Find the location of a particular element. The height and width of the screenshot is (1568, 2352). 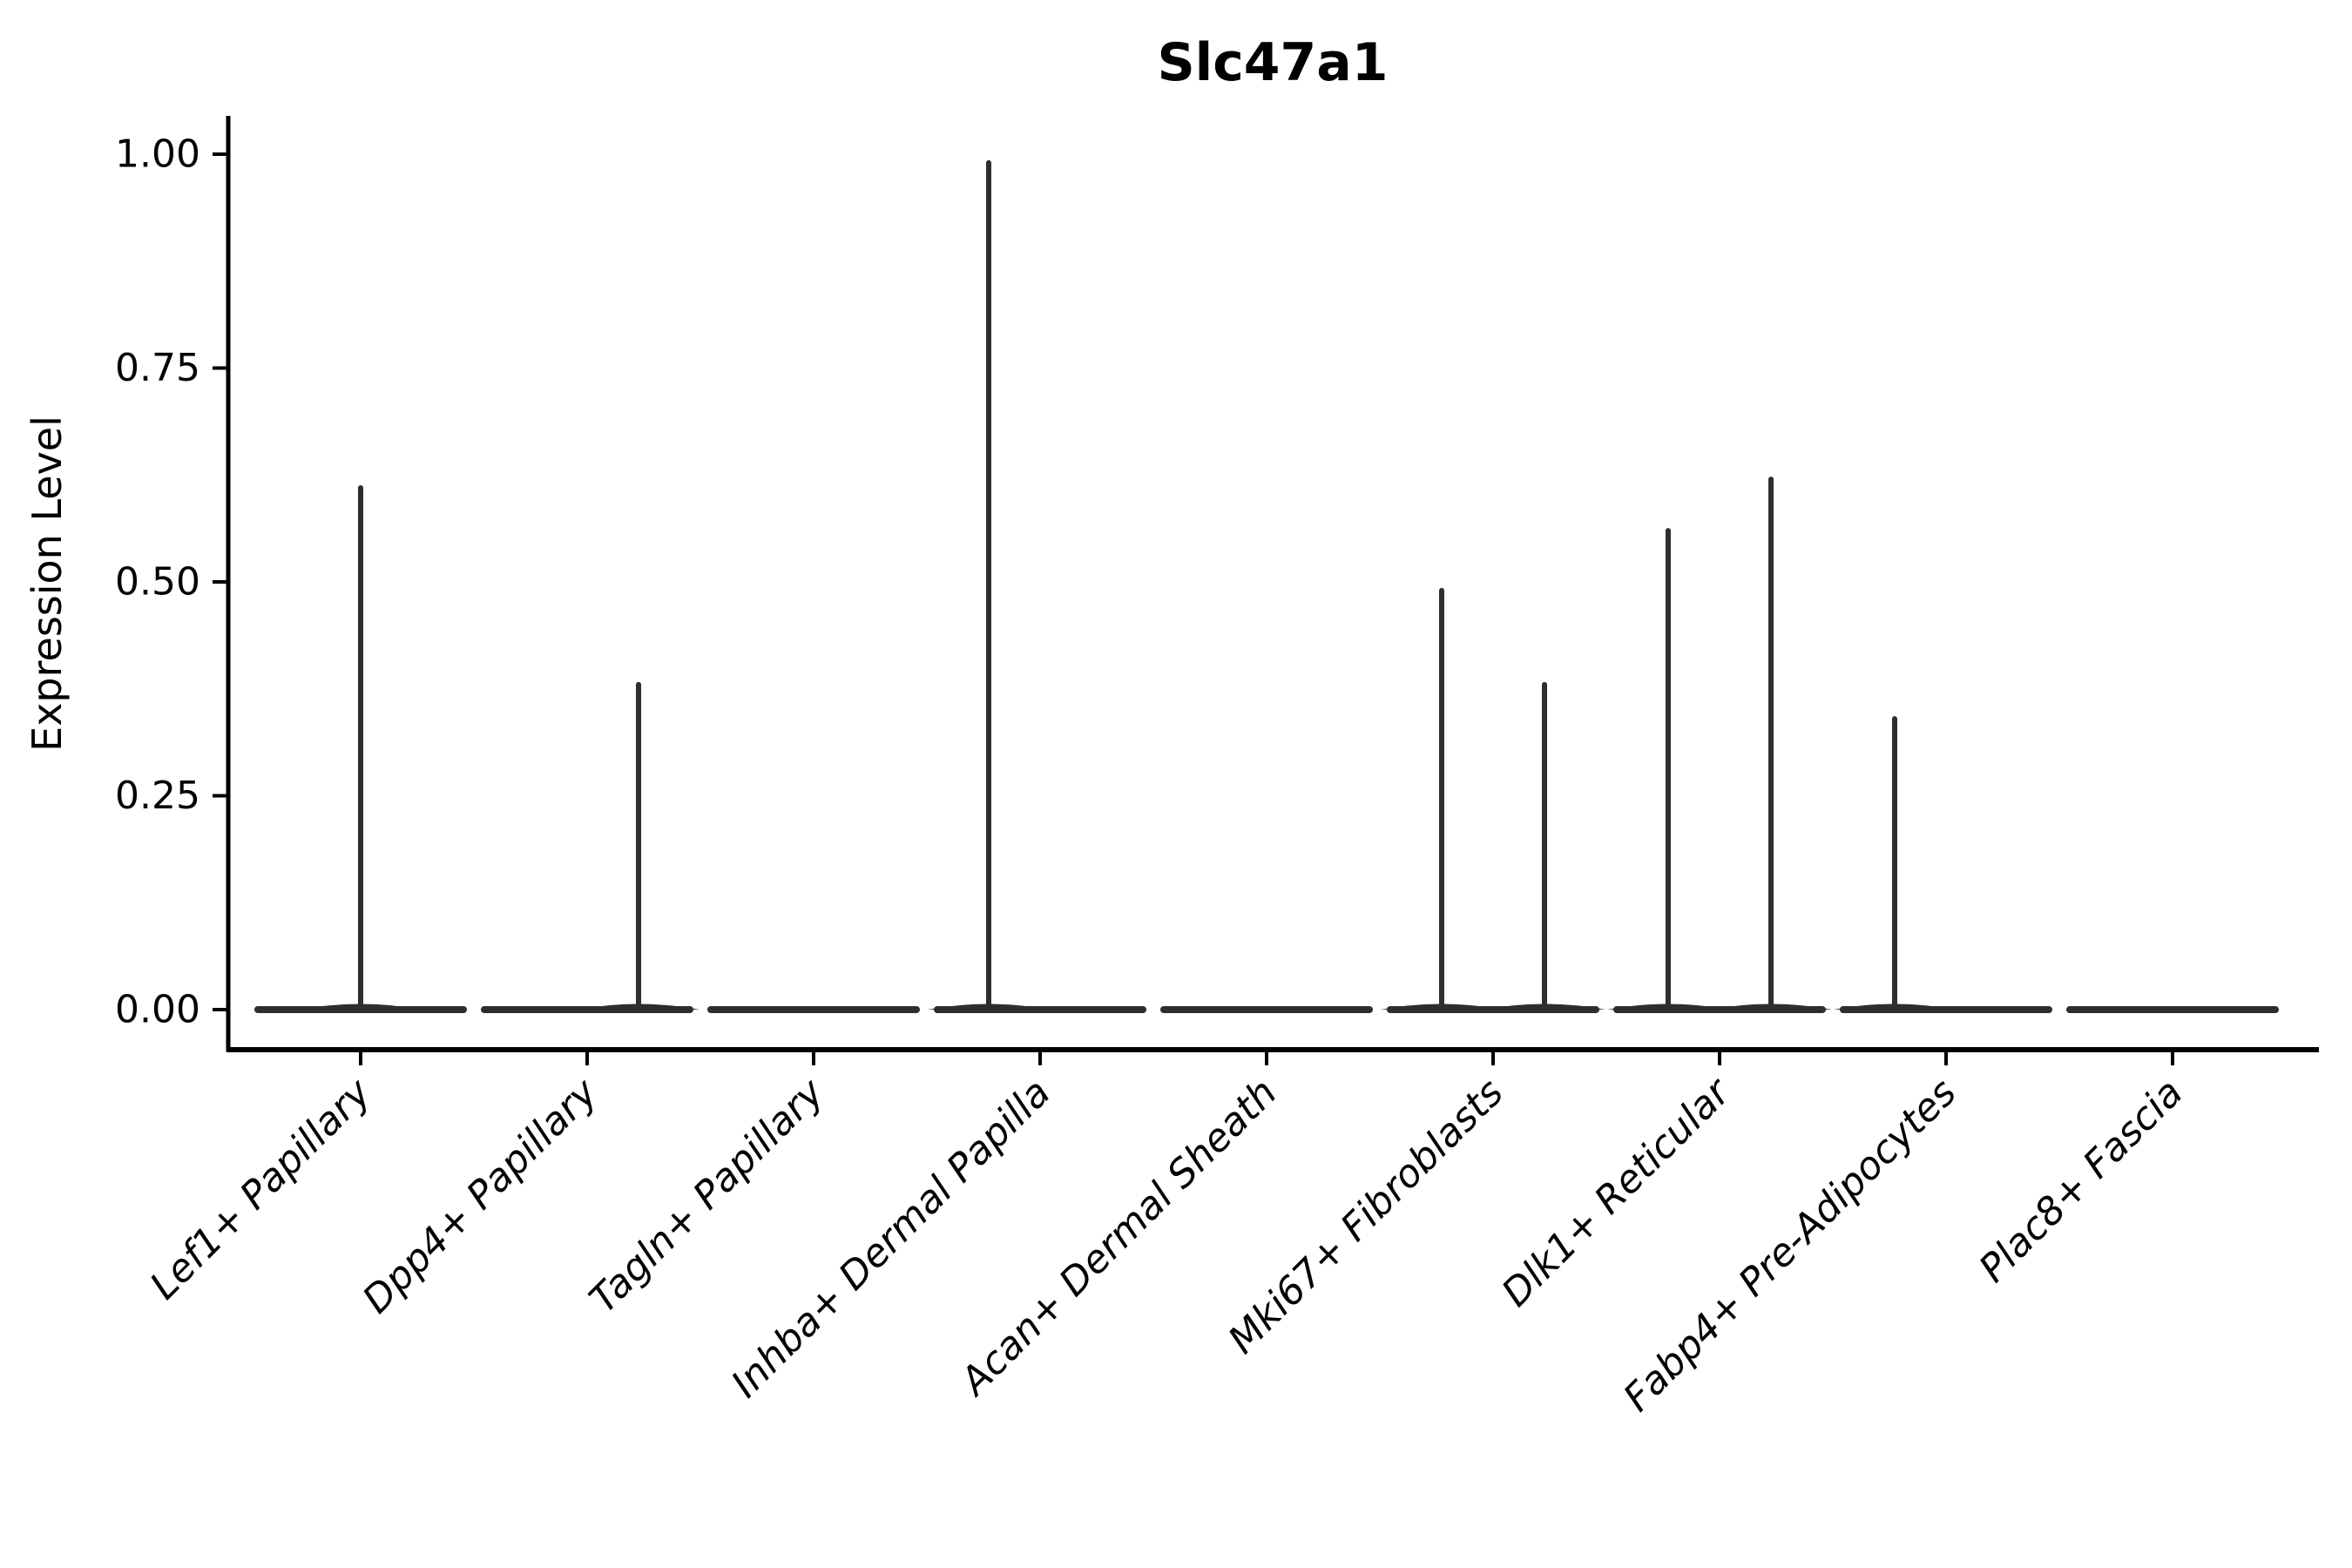

y-tick-label: 1.00 is located at coordinates (157, 154).